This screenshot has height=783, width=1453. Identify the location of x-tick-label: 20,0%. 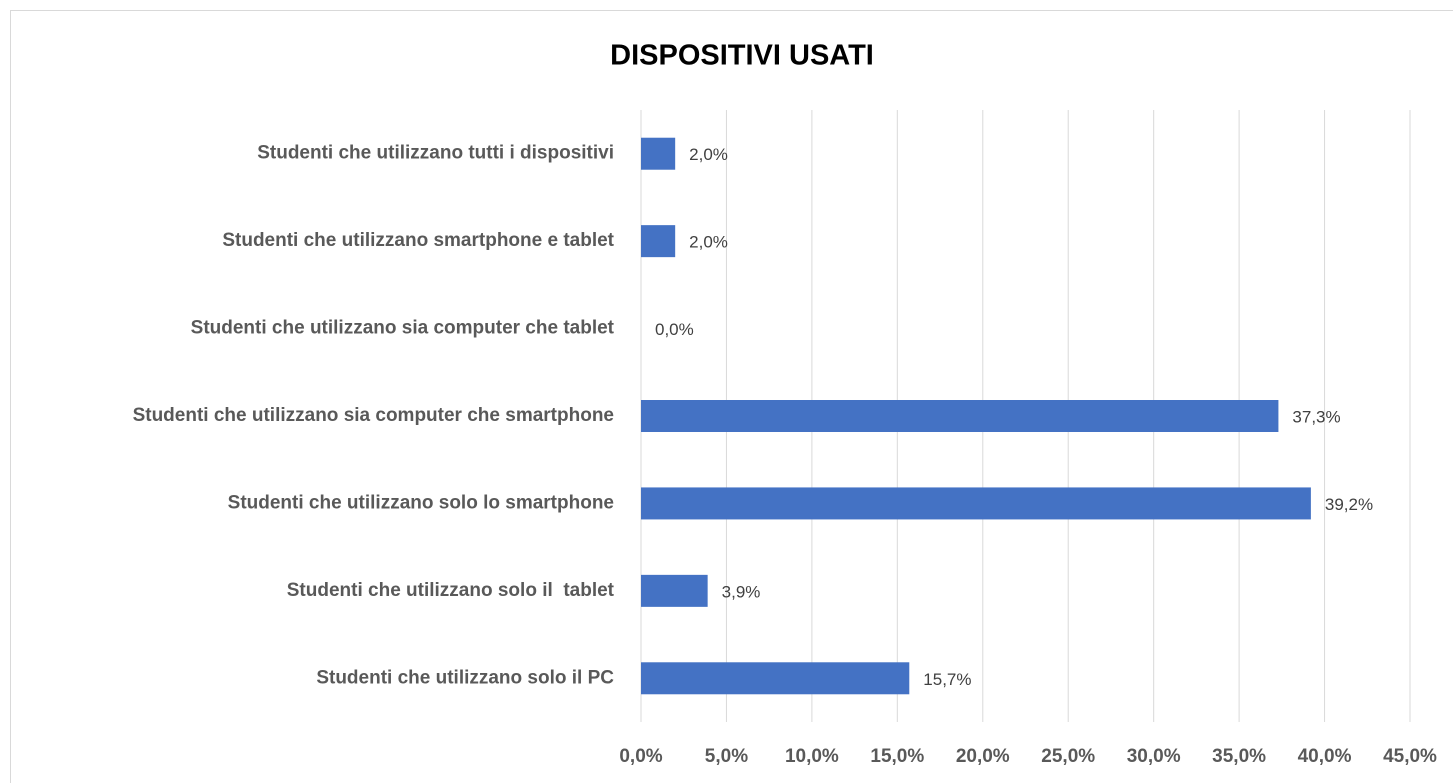
(983, 756).